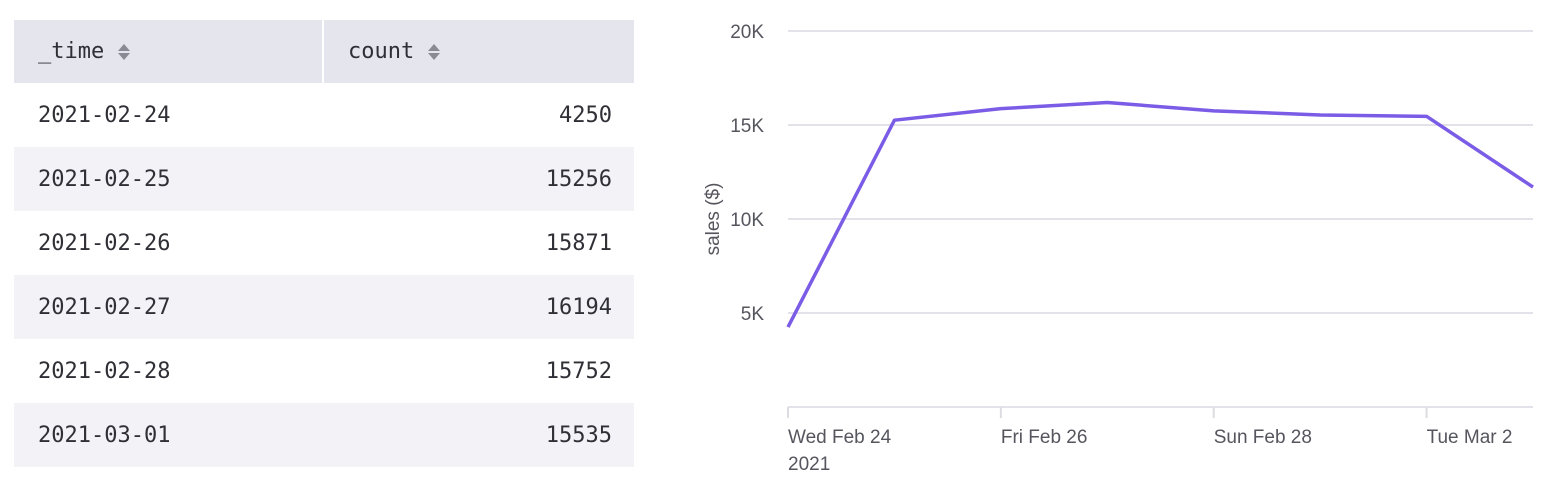 The width and height of the screenshot is (1548, 488). Describe the element at coordinates (809, 464) in the screenshot. I see `x-tick-sublabel: 2021` at that location.